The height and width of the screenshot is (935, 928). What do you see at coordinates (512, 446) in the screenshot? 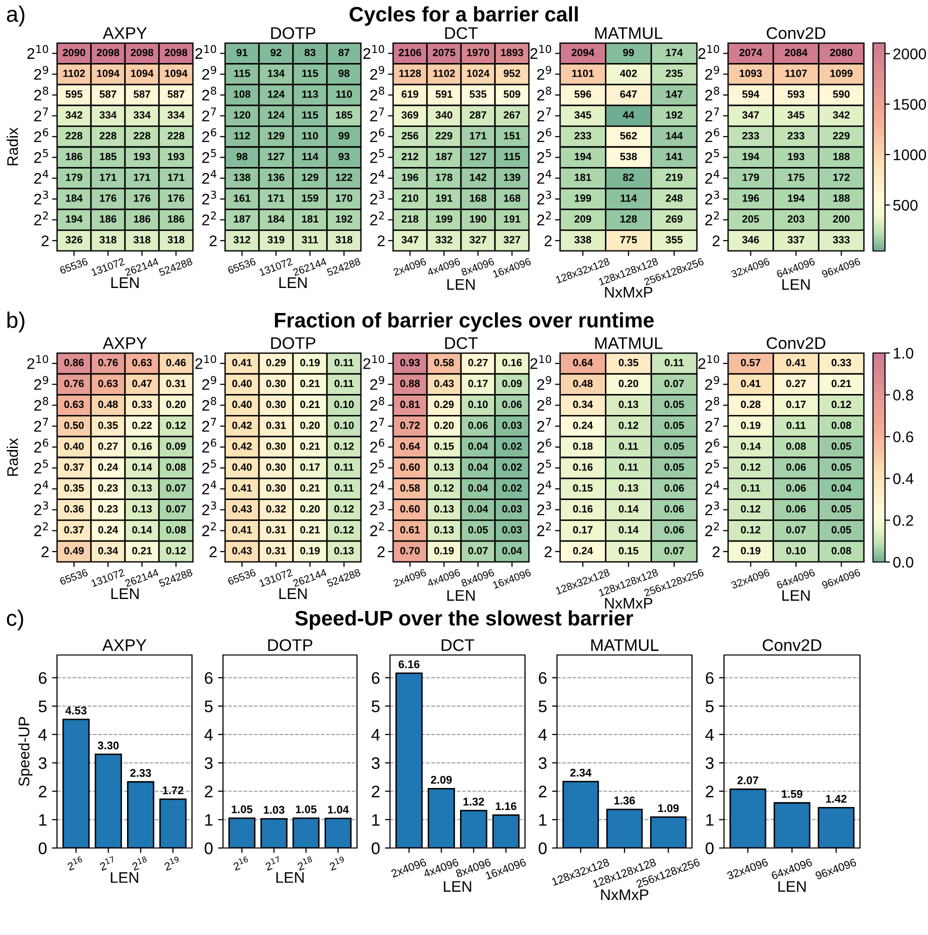
I see `data-label: 0.02` at bounding box center [512, 446].